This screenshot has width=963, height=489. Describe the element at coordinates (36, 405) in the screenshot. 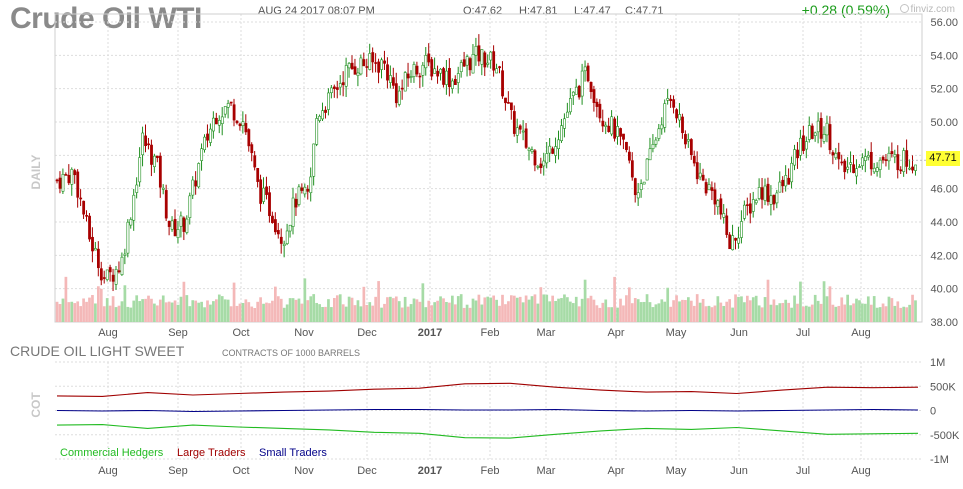

I see `cot-y-axis-label: COT` at that location.